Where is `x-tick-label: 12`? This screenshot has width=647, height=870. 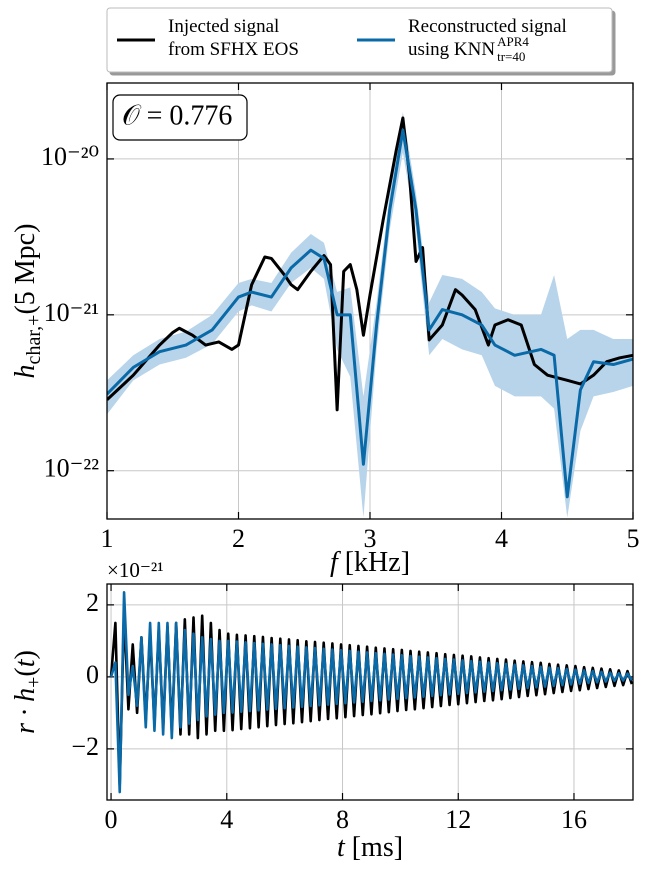
x-tick-label: 12 is located at coordinates (458, 819).